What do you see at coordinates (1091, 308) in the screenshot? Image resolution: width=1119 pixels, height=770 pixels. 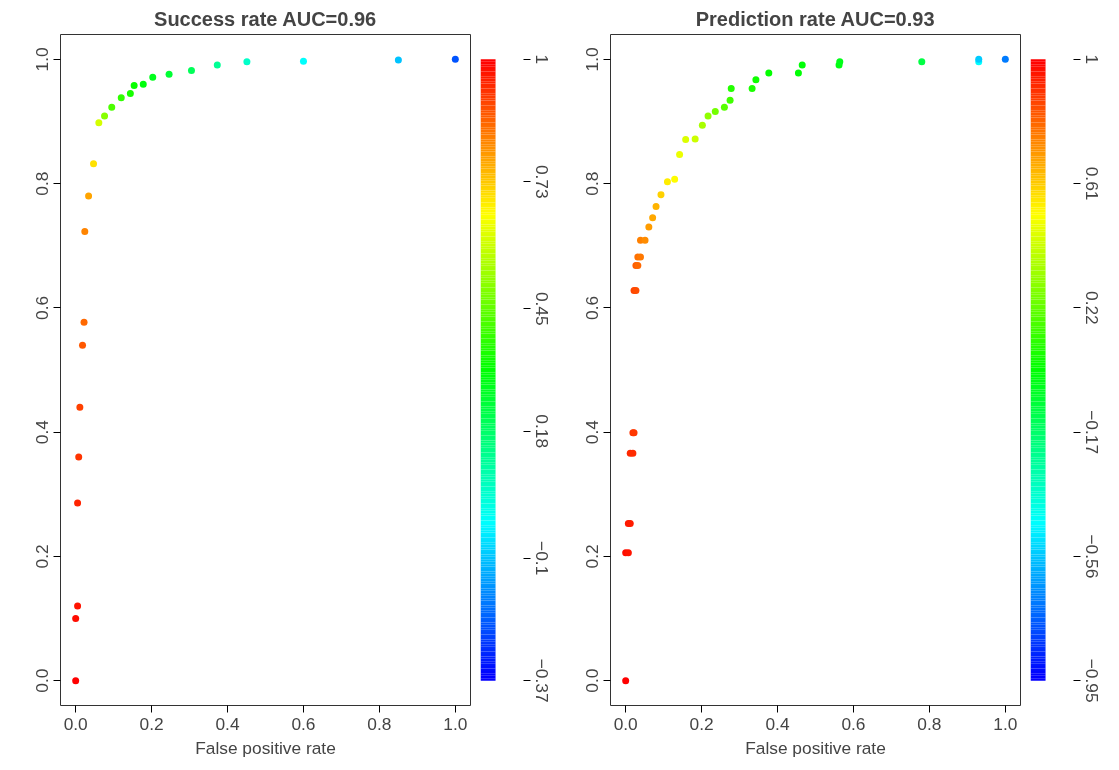 I see `color-bar-label: 0.22` at bounding box center [1091, 308].